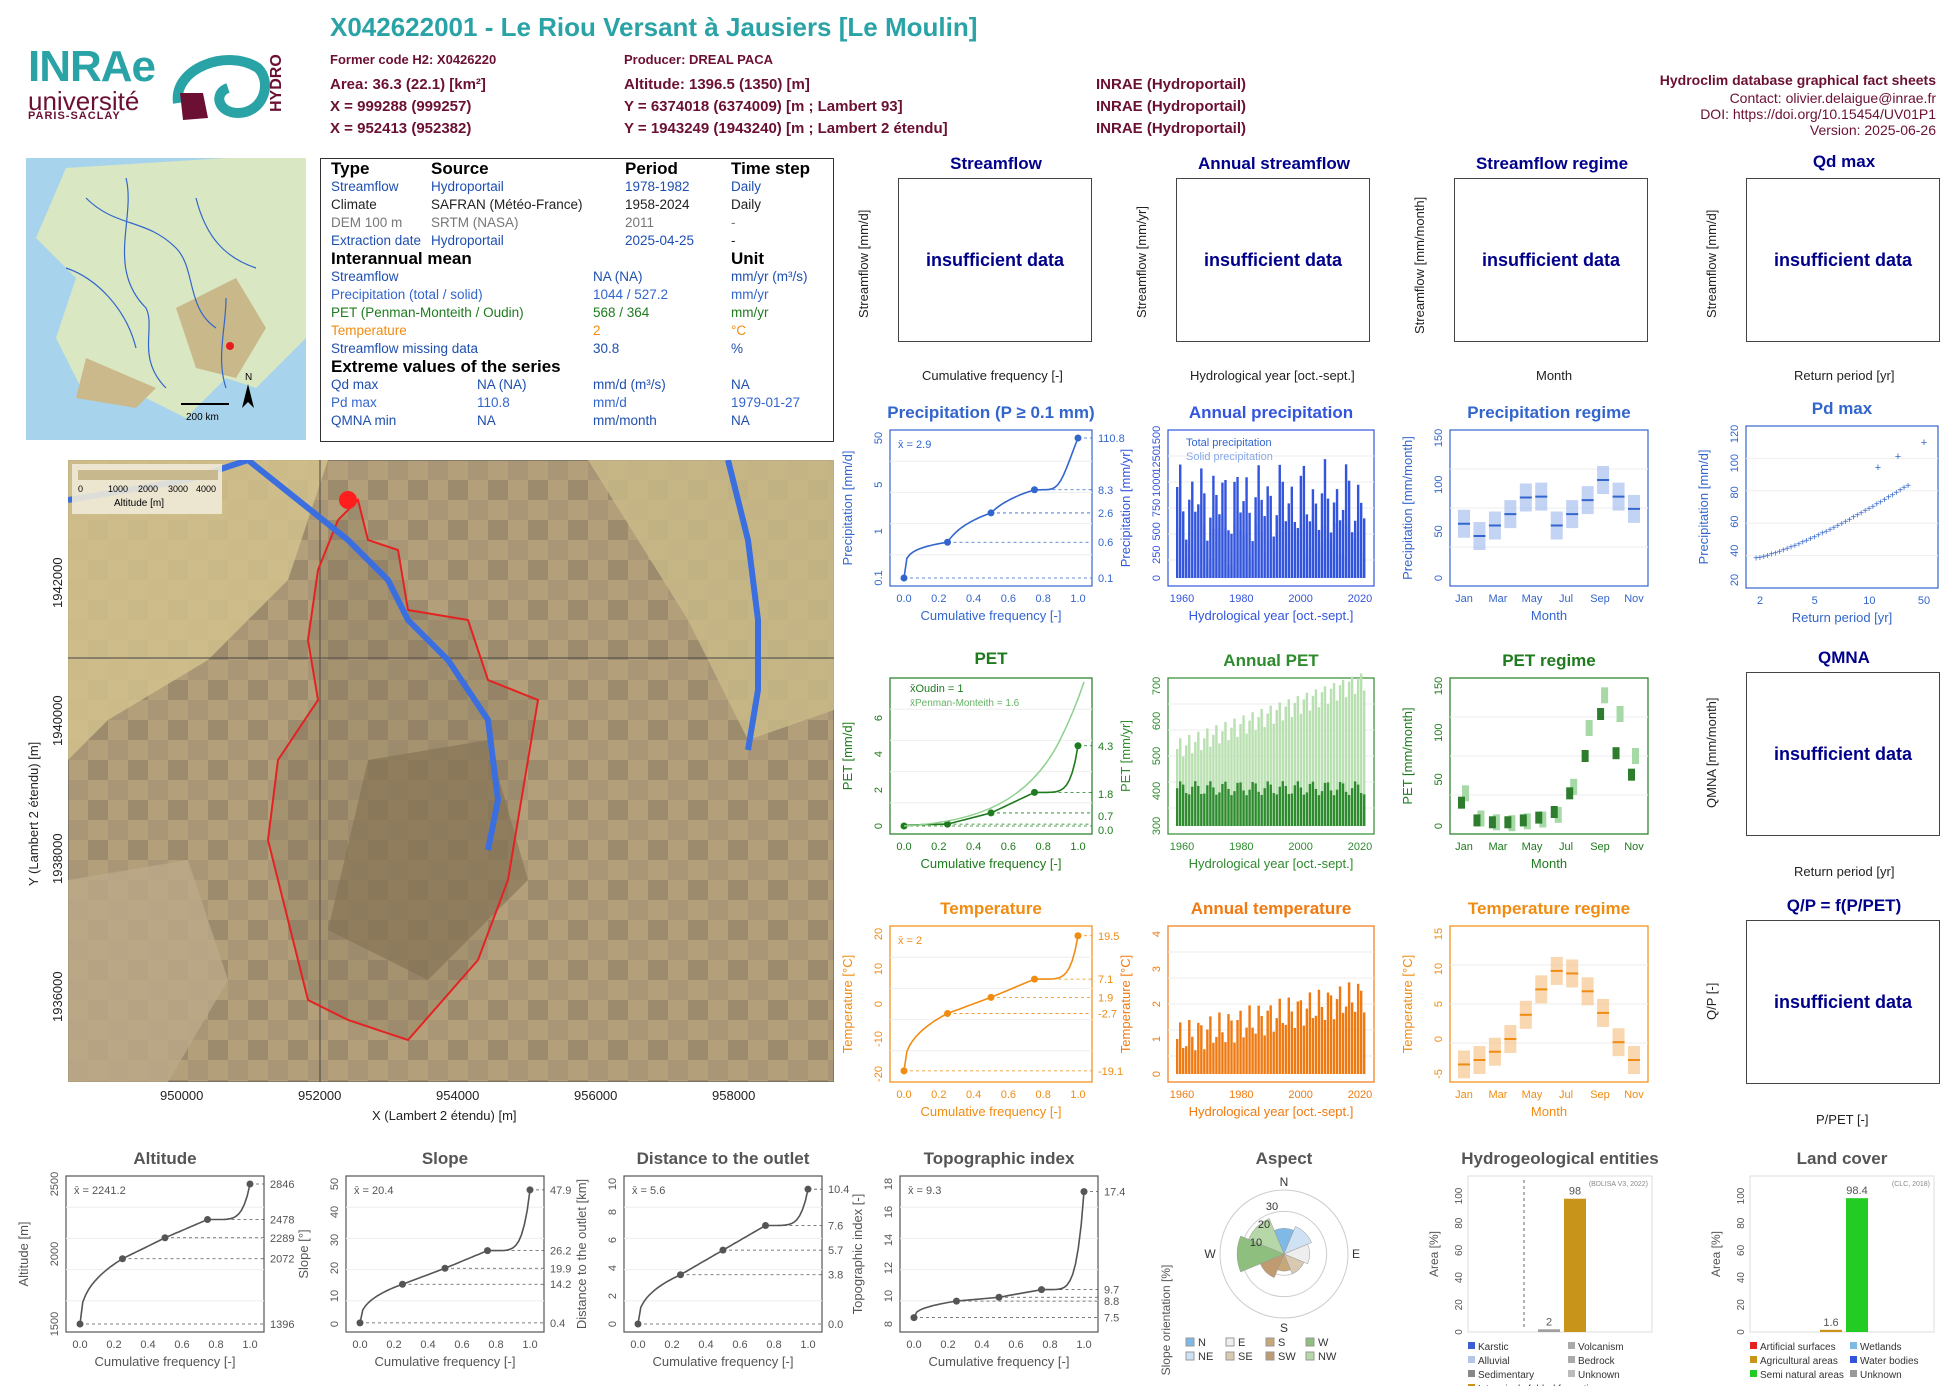 The image size is (1960, 1386). I want to click on landcover-title: Land cover, so click(1842, 1158).